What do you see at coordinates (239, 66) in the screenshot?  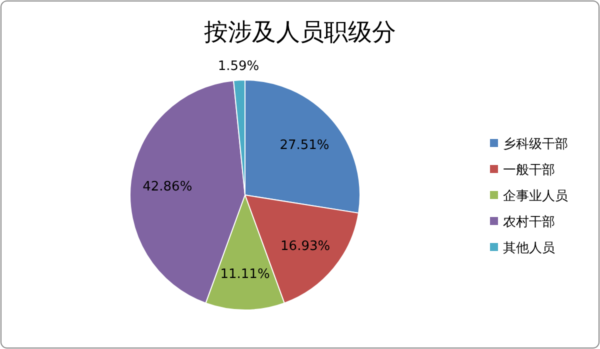 I see `data-label: 1.59%` at bounding box center [239, 66].